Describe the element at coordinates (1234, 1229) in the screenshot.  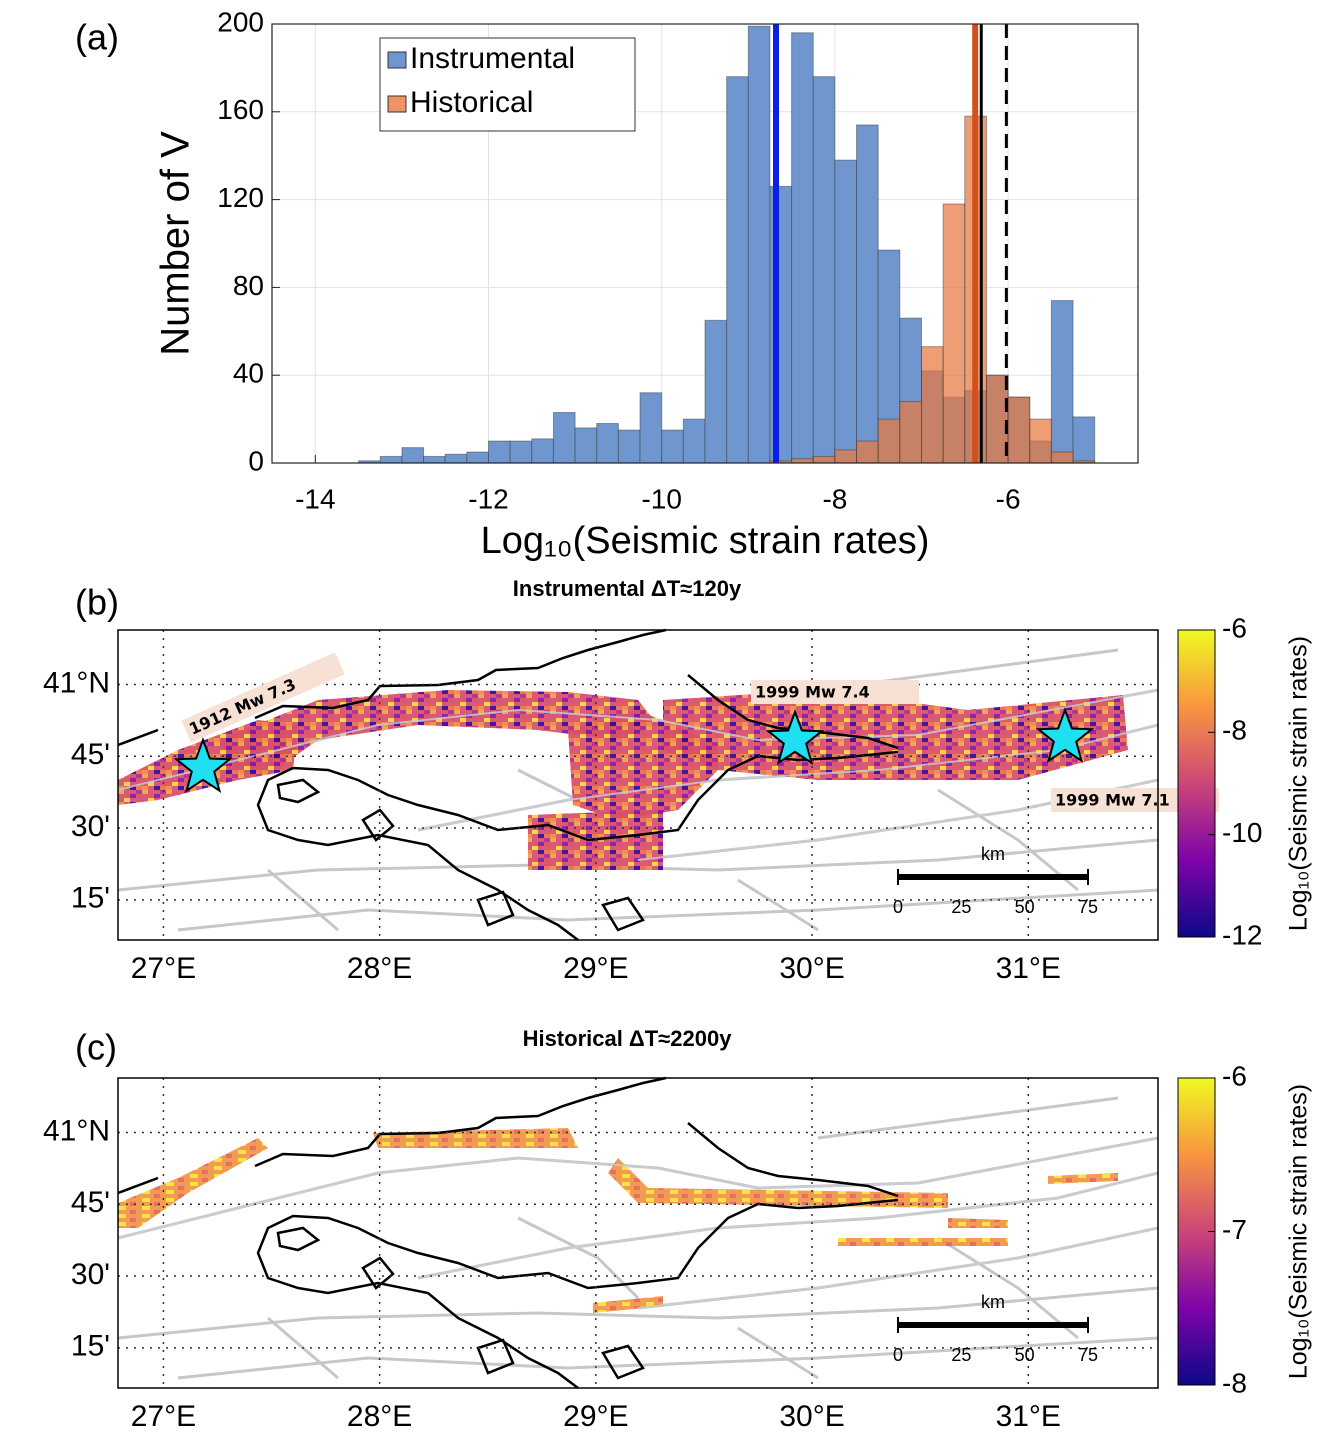
I see `colorbar-tick-label: -7` at that location.